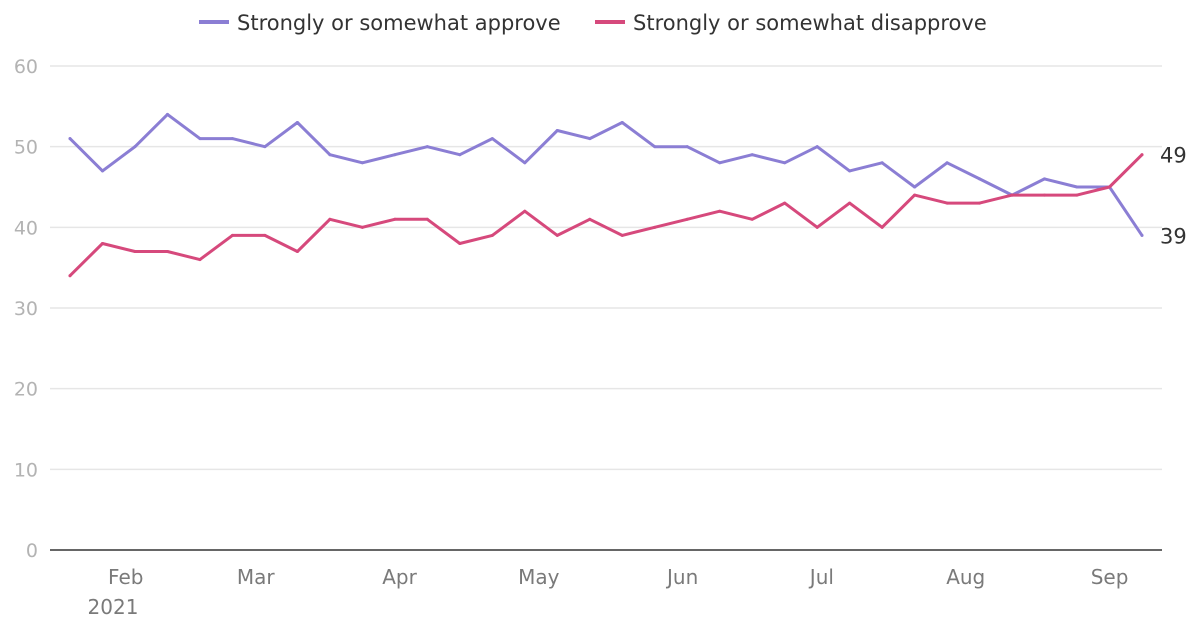 Image resolution: width=1191 pixels, height=617 pixels. I want to click on y-tick-label: 30, so click(26, 309).